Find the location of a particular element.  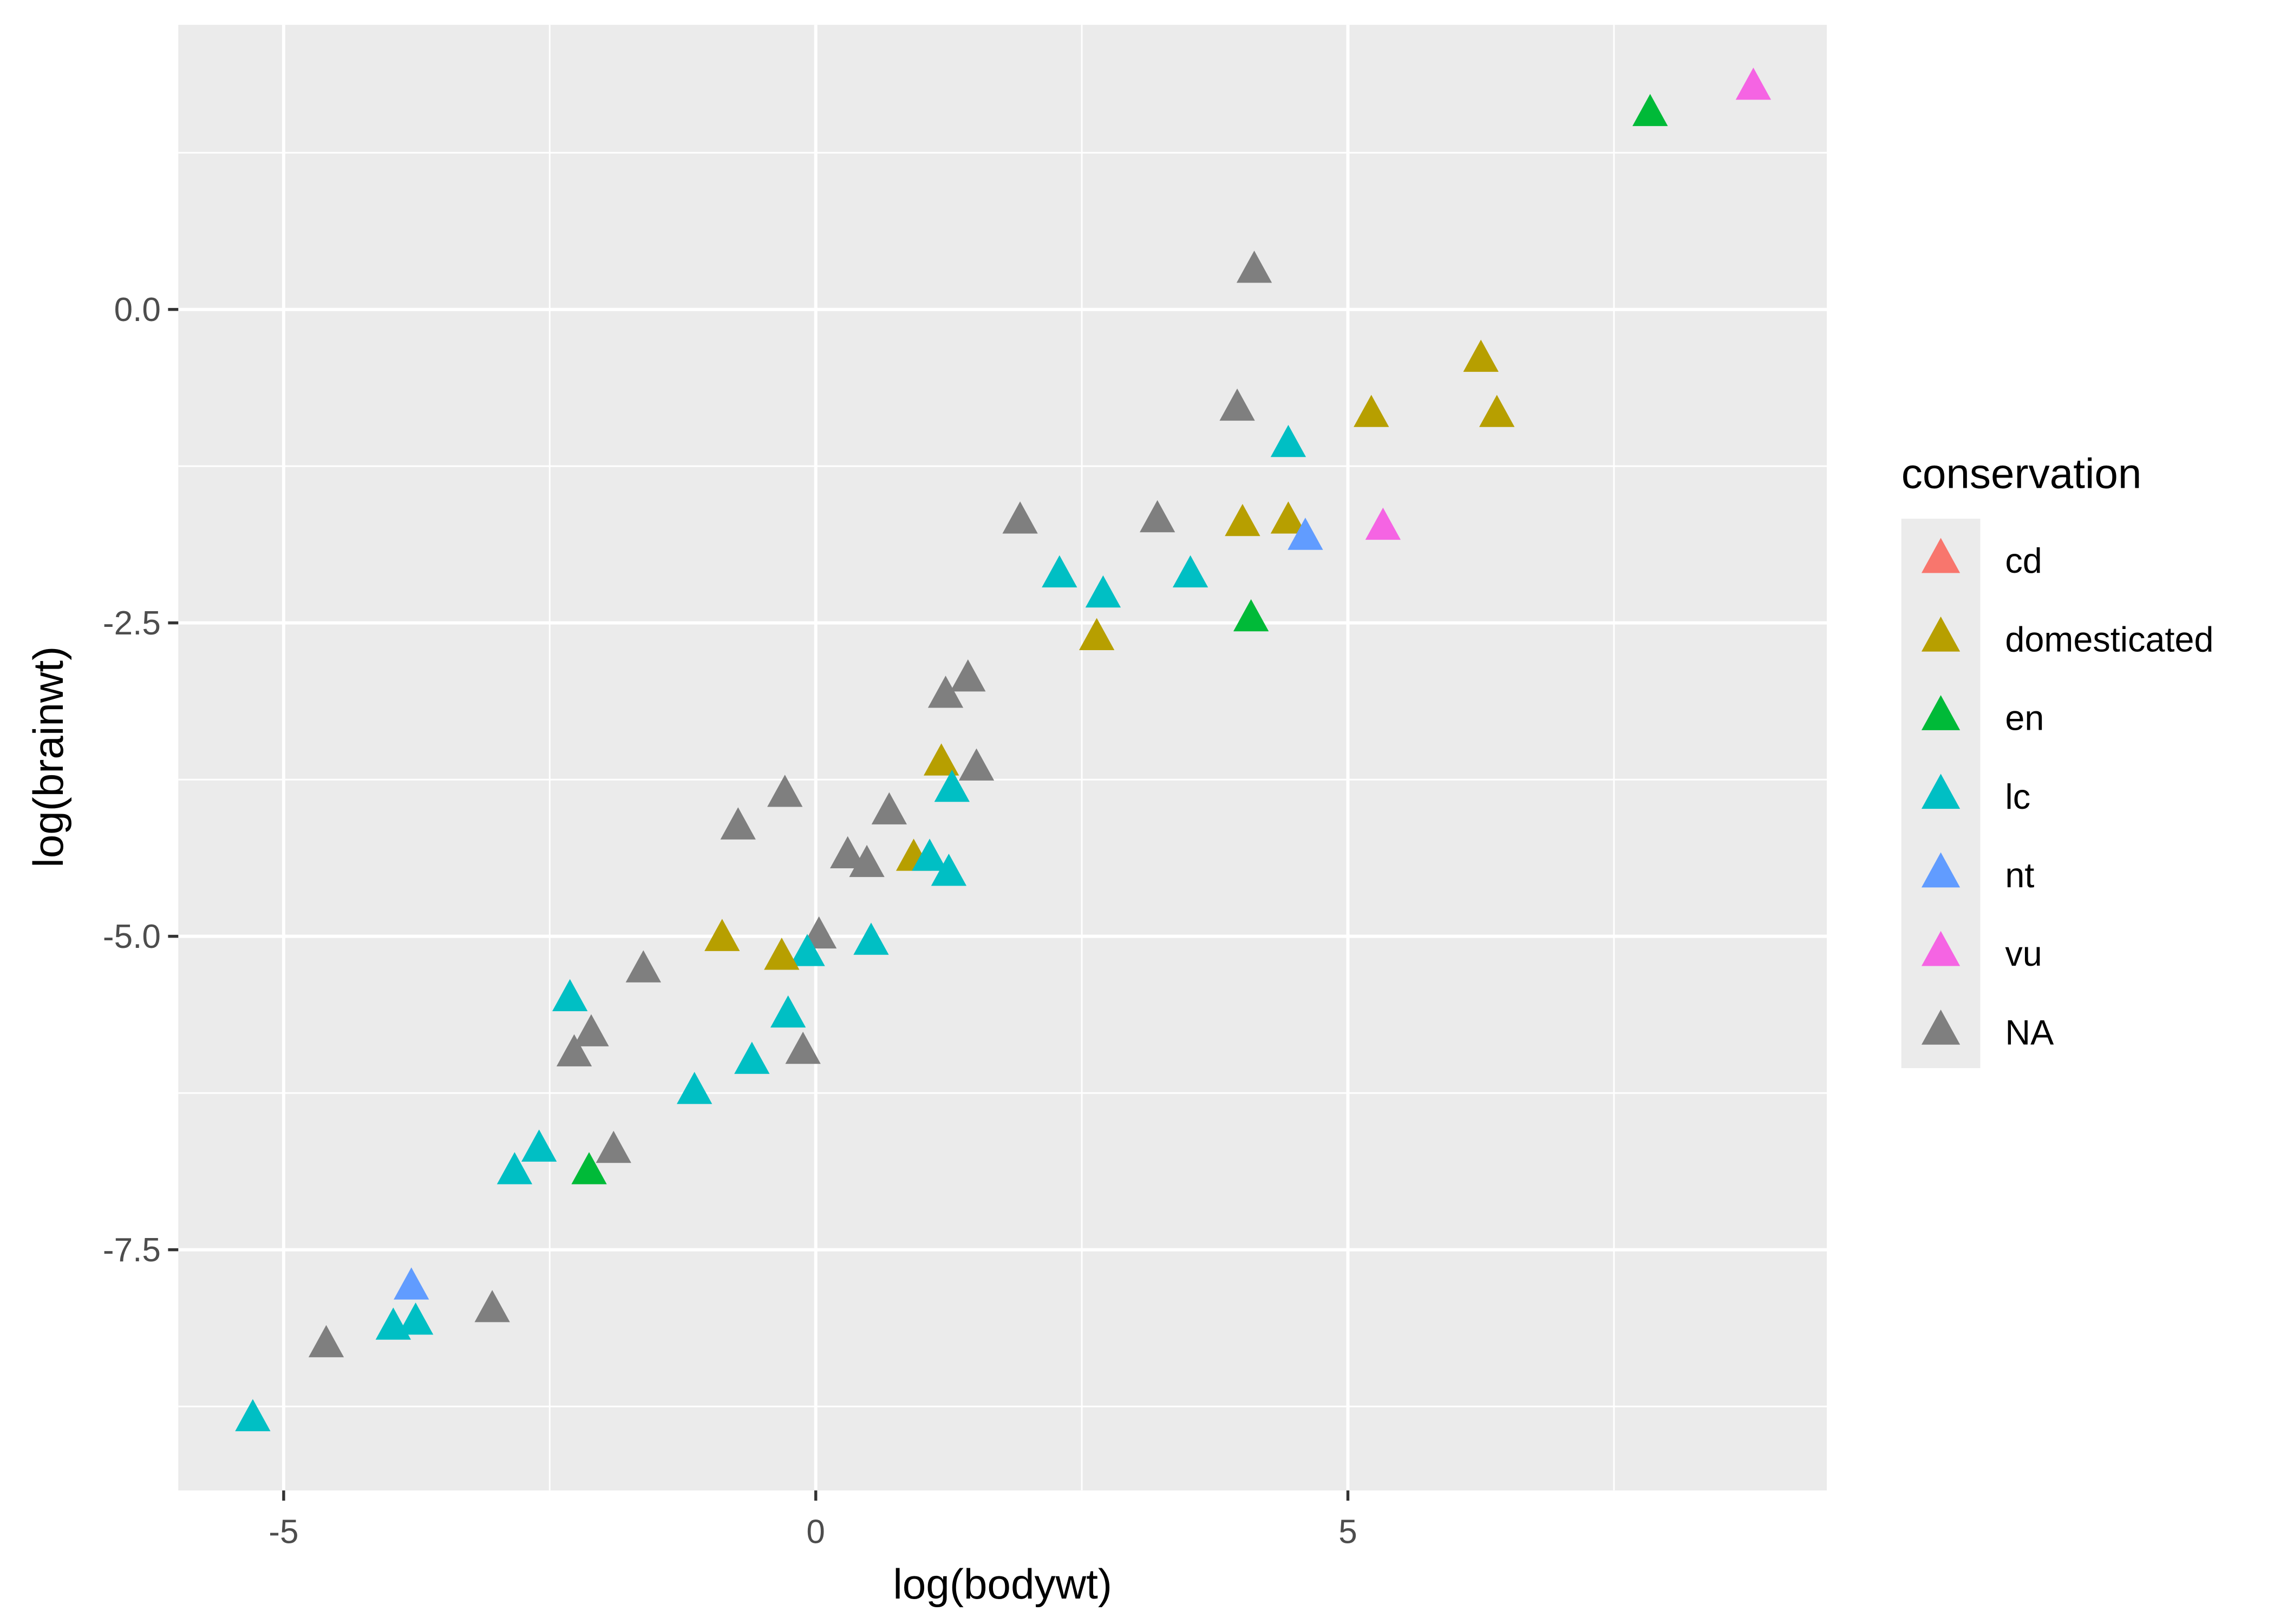

legend-key-vu is located at coordinates (1941, 949).